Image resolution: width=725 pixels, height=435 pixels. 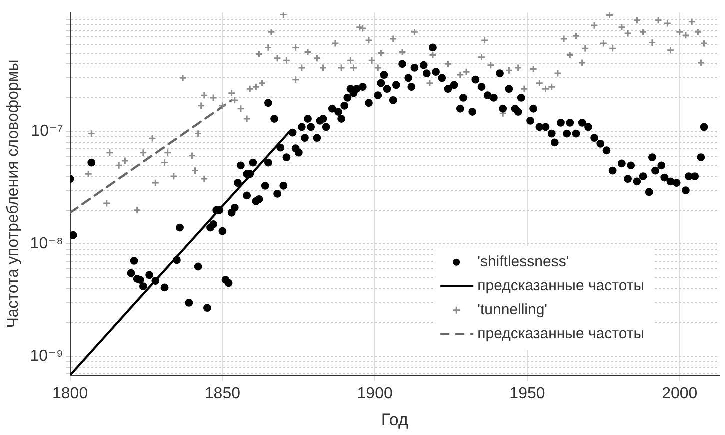 I want to click on x-tick-label: 1950, so click(x=528, y=393).